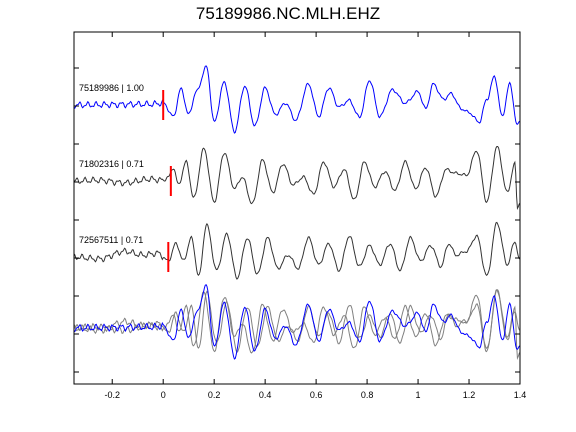  What do you see at coordinates (111, 88) in the screenshot?
I see `trace-label: 75189986 | 1.00` at bounding box center [111, 88].